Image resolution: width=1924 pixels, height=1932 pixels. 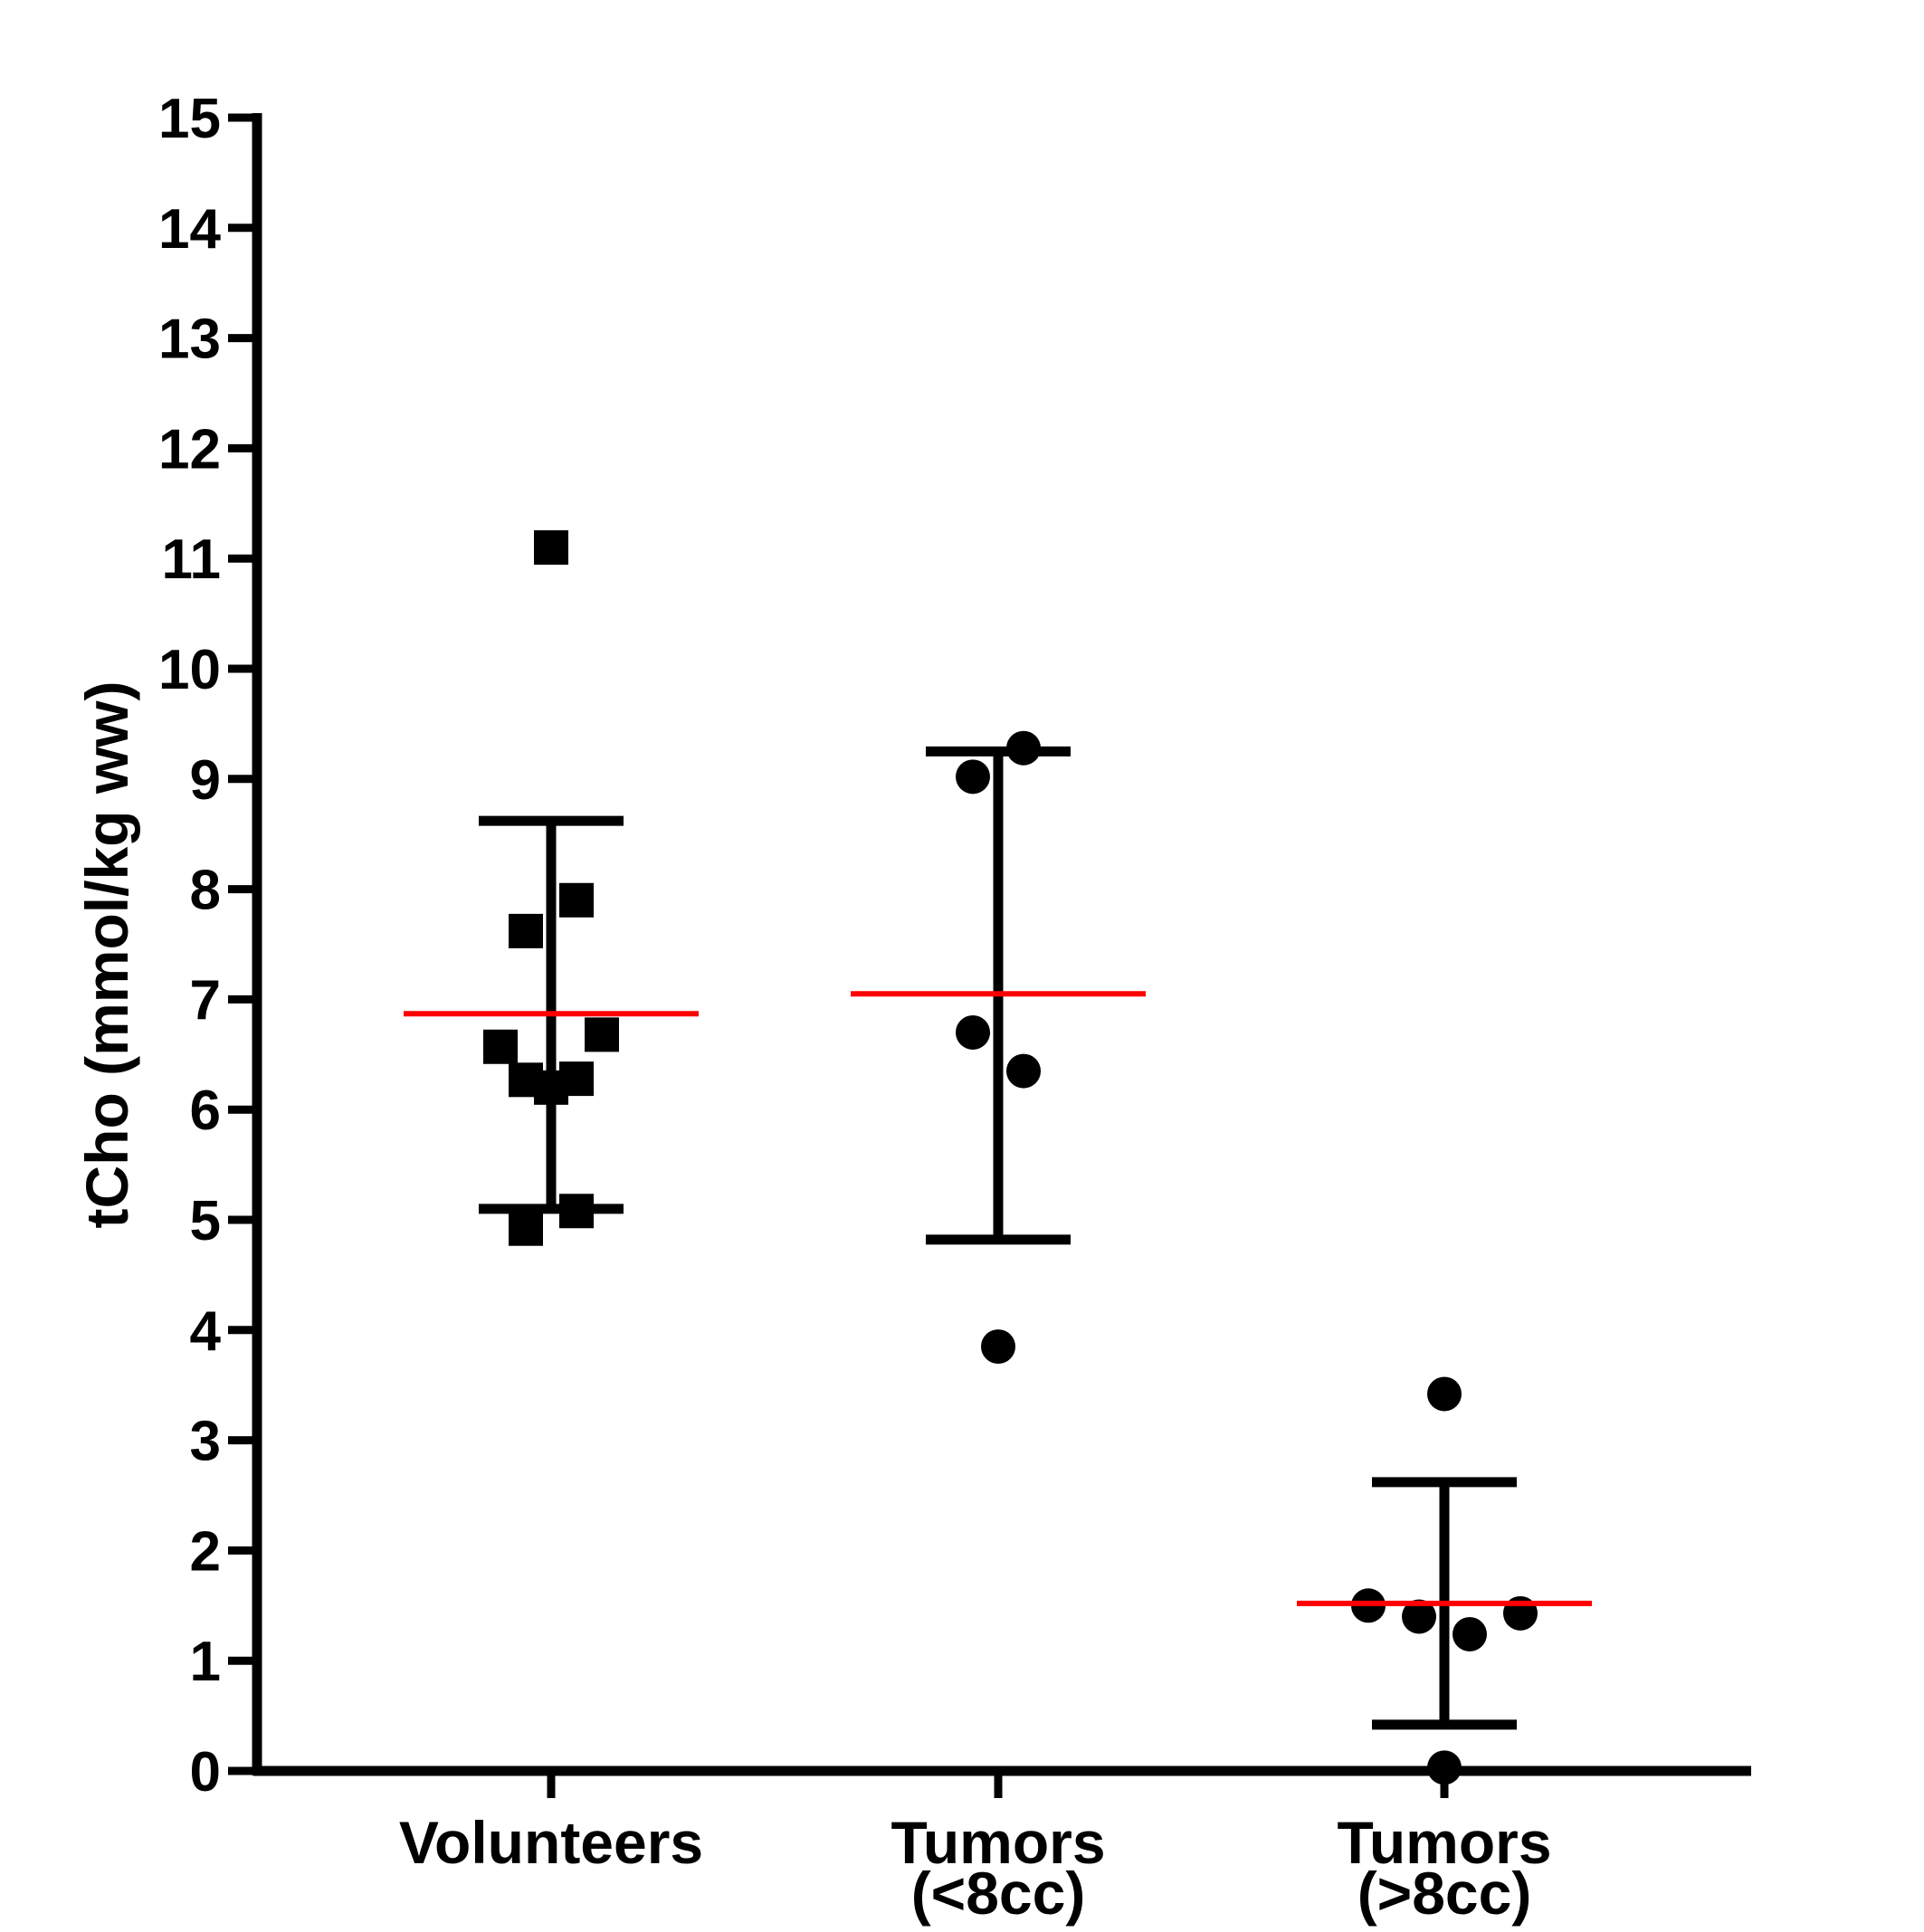 What do you see at coordinates (205, 1662) in the screenshot?
I see `y-tick-label: 1` at bounding box center [205, 1662].